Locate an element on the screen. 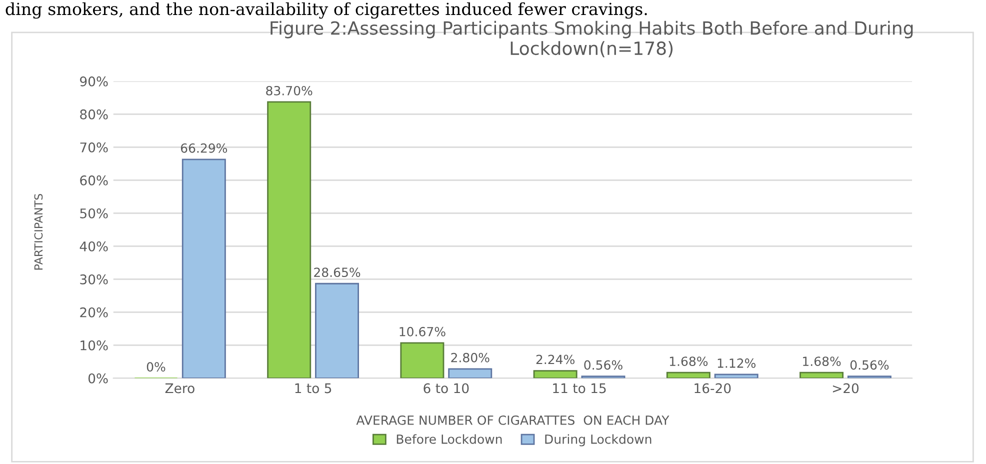  x-tick-label: 11 to 15 is located at coordinates (579, 388).